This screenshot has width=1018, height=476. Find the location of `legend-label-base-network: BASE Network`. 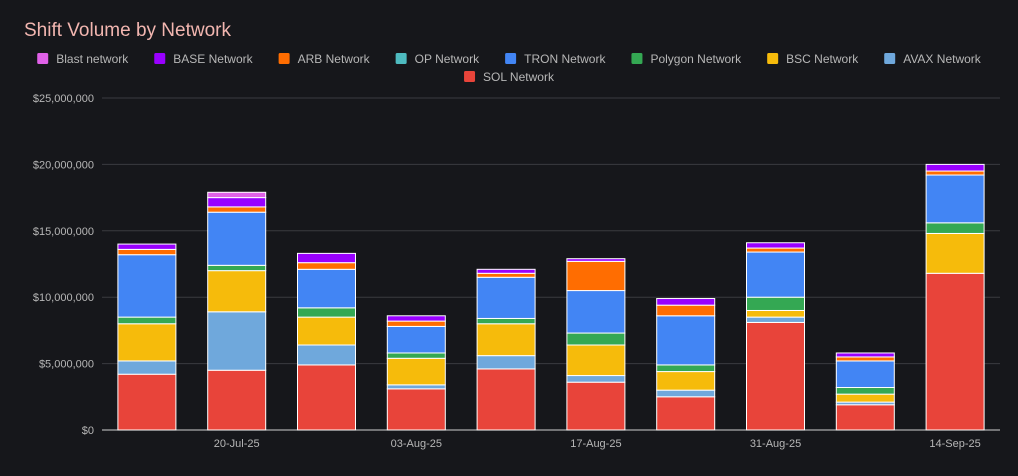

legend-label-base-network: BASE Network is located at coordinates (213, 59).